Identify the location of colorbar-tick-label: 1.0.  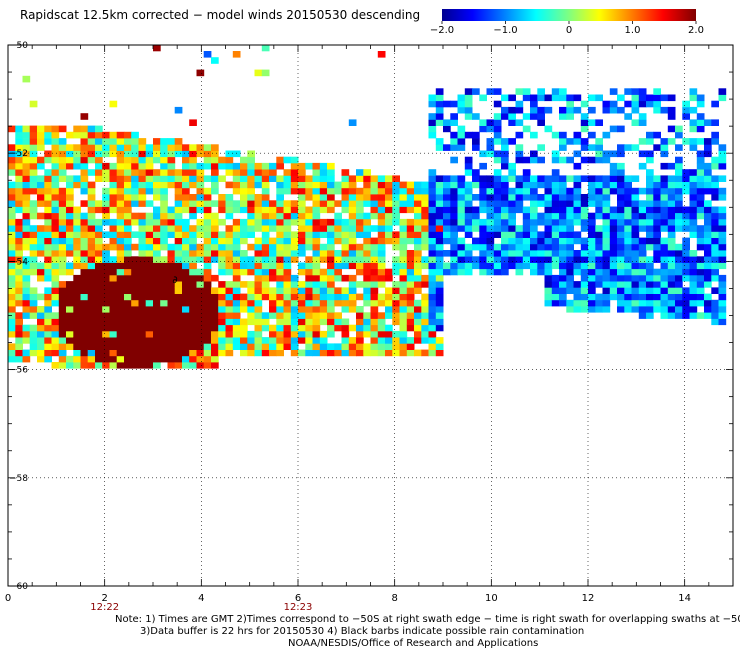
(633, 30).